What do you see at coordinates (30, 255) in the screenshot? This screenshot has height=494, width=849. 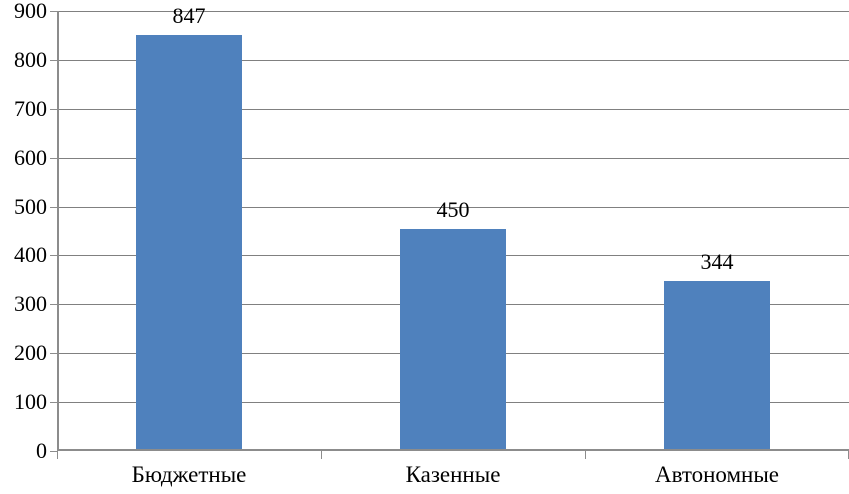 I see `y-axis-label-400: 400` at bounding box center [30, 255].